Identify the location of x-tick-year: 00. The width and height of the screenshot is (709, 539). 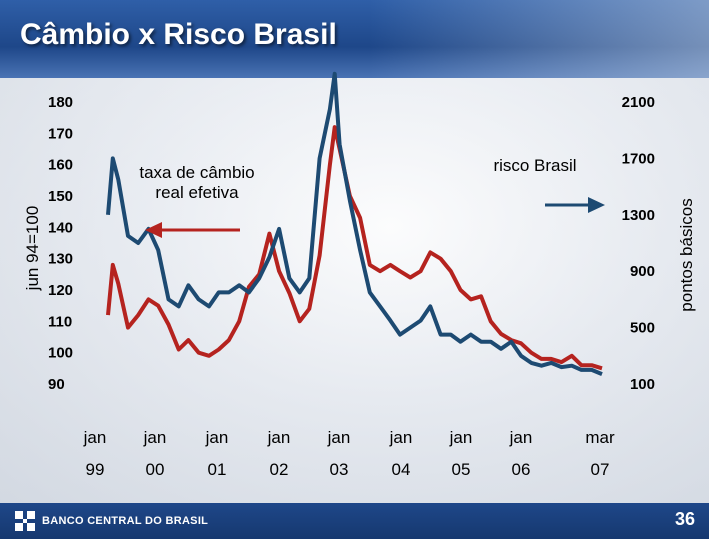
(155, 469).